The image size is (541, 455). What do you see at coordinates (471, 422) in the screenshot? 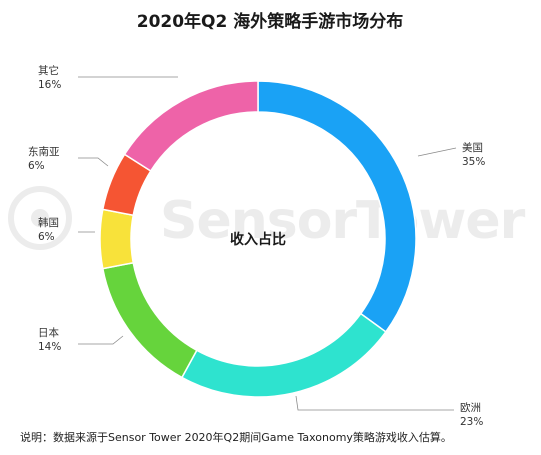
I see `slice-value-1: 23%` at bounding box center [471, 422].